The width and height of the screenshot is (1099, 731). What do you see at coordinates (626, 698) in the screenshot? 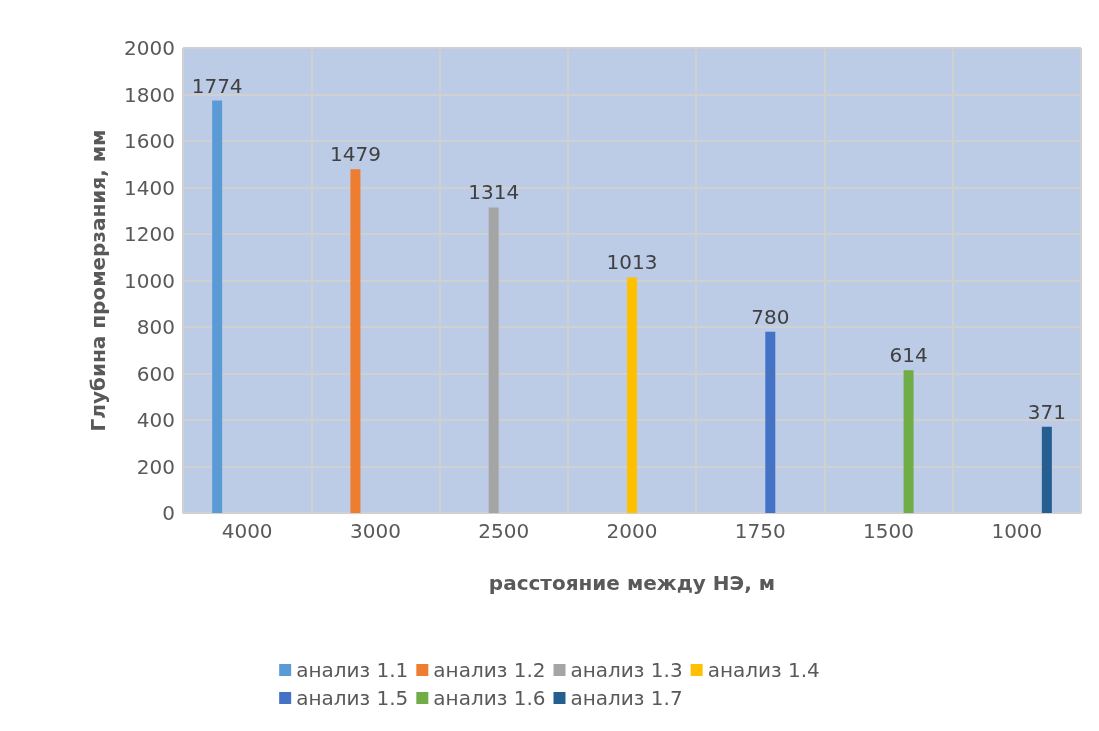
I see `legend-label: анализ 1.7` at bounding box center [626, 698].